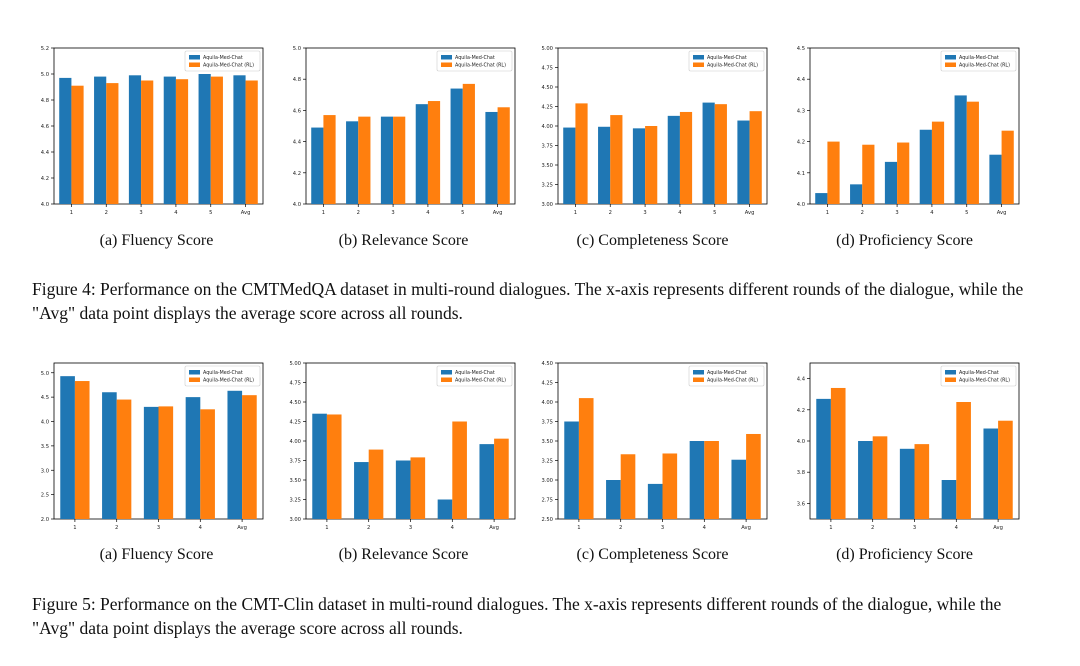 This screenshot has height=666, width=1080. I want to click on y-tick-label: 3.00, so click(295, 520).